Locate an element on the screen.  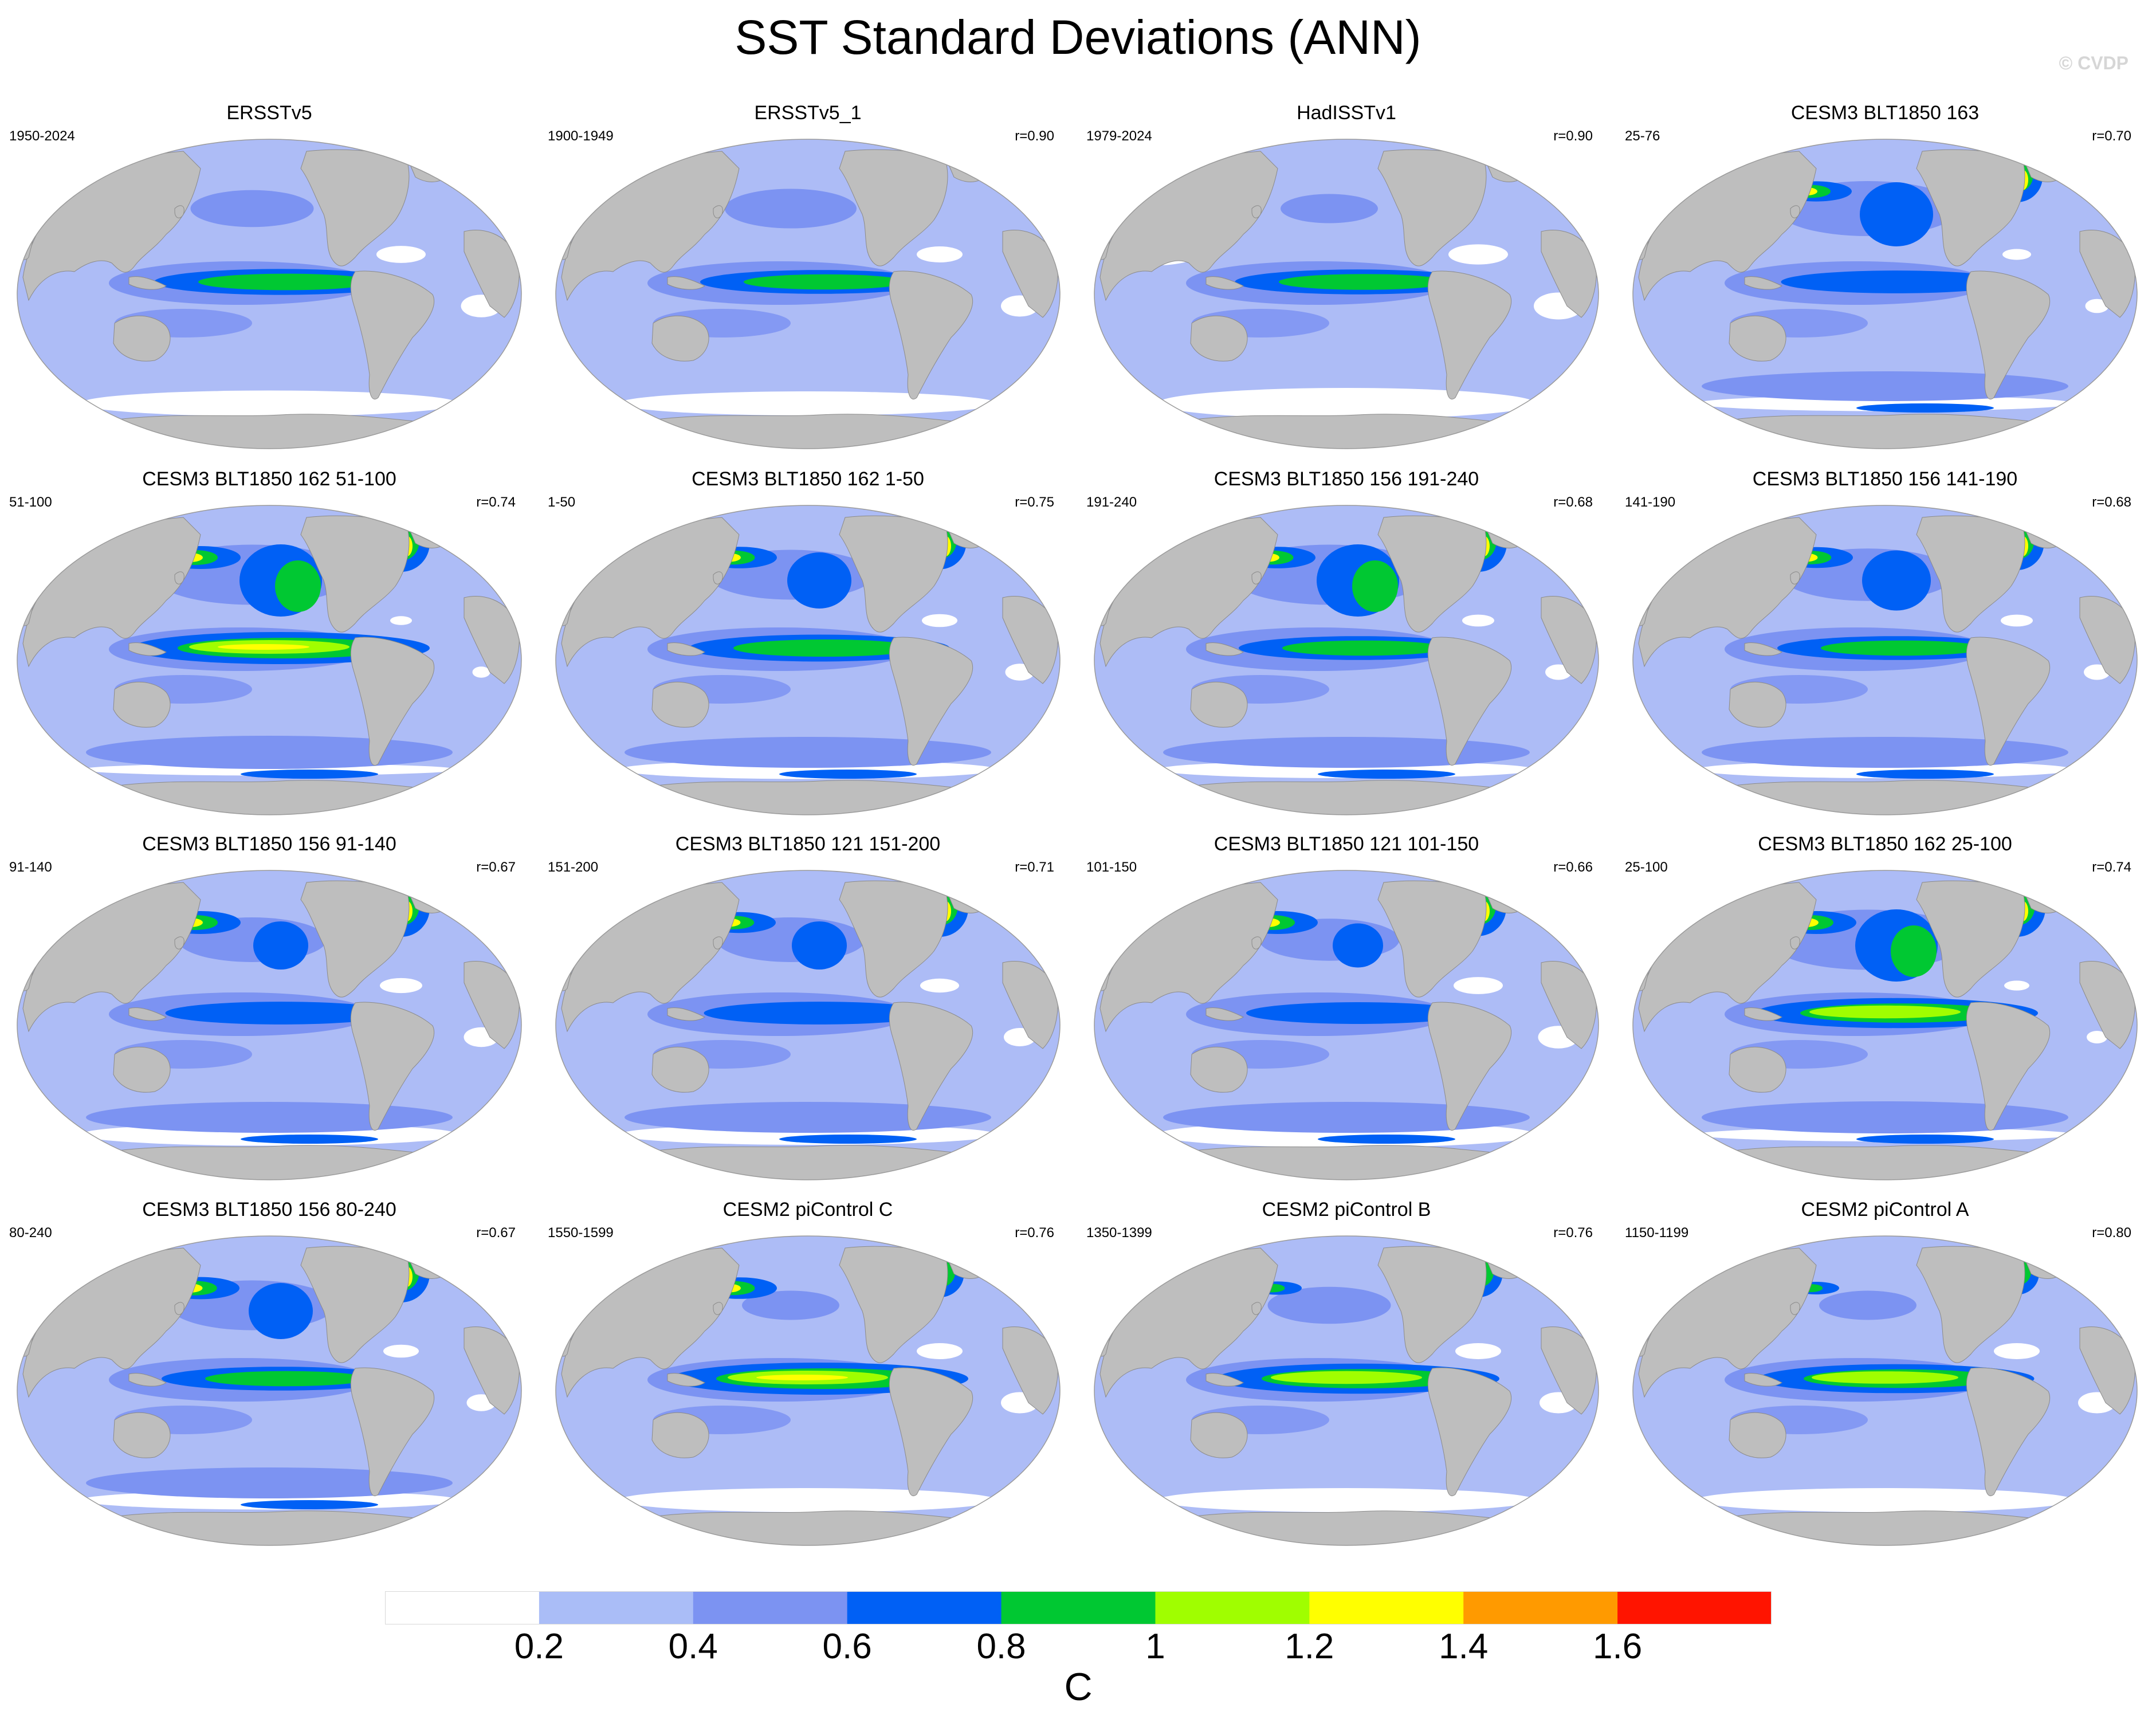
map-panel: ERSSTv5_1 1900-1949 r=0.90 is located at coordinates (808, 278).